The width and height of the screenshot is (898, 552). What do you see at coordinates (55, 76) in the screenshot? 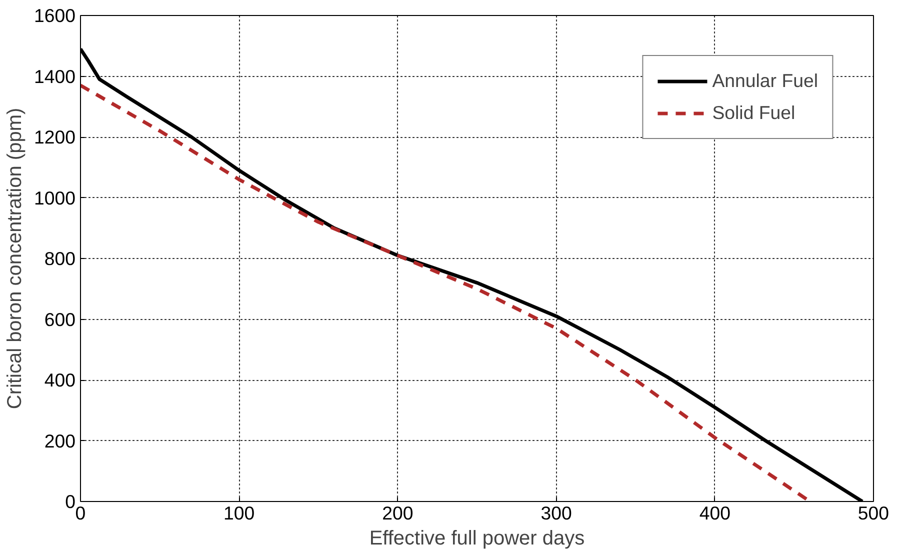
I see `y-tick-label: 1400` at bounding box center [55, 76].